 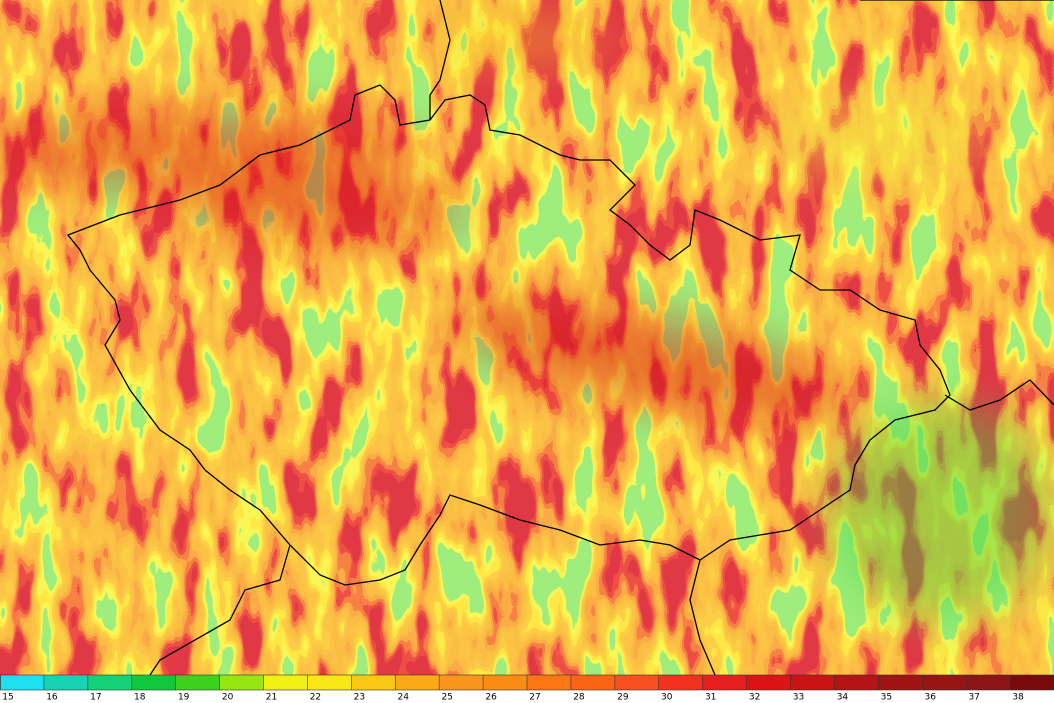 I want to click on colorbar-label: 38, so click(x=1018, y=698).